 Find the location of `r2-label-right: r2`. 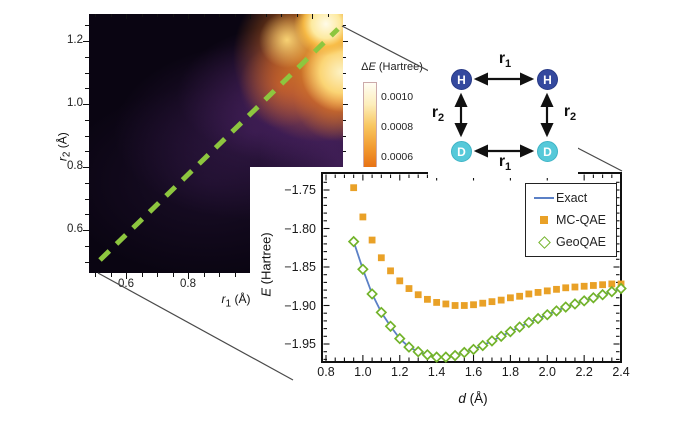

r2-label-right: r2 is located at coordinates (570, 113).